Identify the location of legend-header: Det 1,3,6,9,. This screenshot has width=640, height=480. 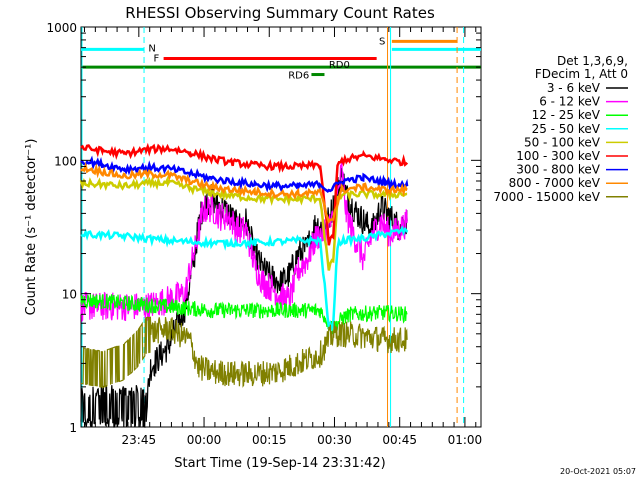
(592, 61).